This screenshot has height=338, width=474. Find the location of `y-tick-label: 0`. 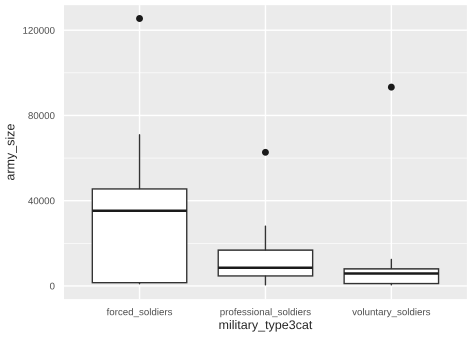

y-tick-label: 0 is located at coordinates (52, 286).